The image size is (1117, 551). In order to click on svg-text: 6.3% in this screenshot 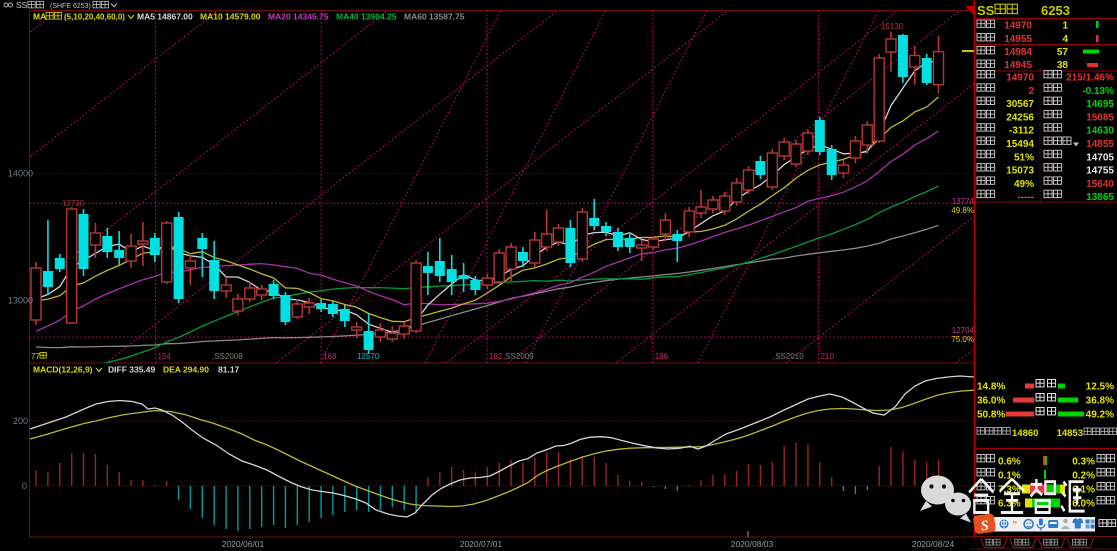, I will do `click(1009, 504)`.